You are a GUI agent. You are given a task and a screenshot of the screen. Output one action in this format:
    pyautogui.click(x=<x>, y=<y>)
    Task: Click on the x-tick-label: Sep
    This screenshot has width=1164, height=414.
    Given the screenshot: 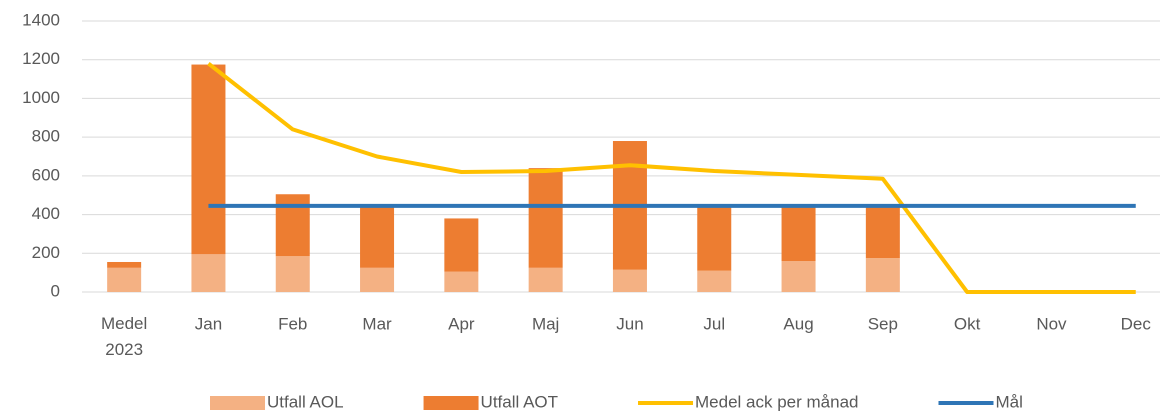 What is the action you would take?
    pyautogui.click(x=883, y=323)
    